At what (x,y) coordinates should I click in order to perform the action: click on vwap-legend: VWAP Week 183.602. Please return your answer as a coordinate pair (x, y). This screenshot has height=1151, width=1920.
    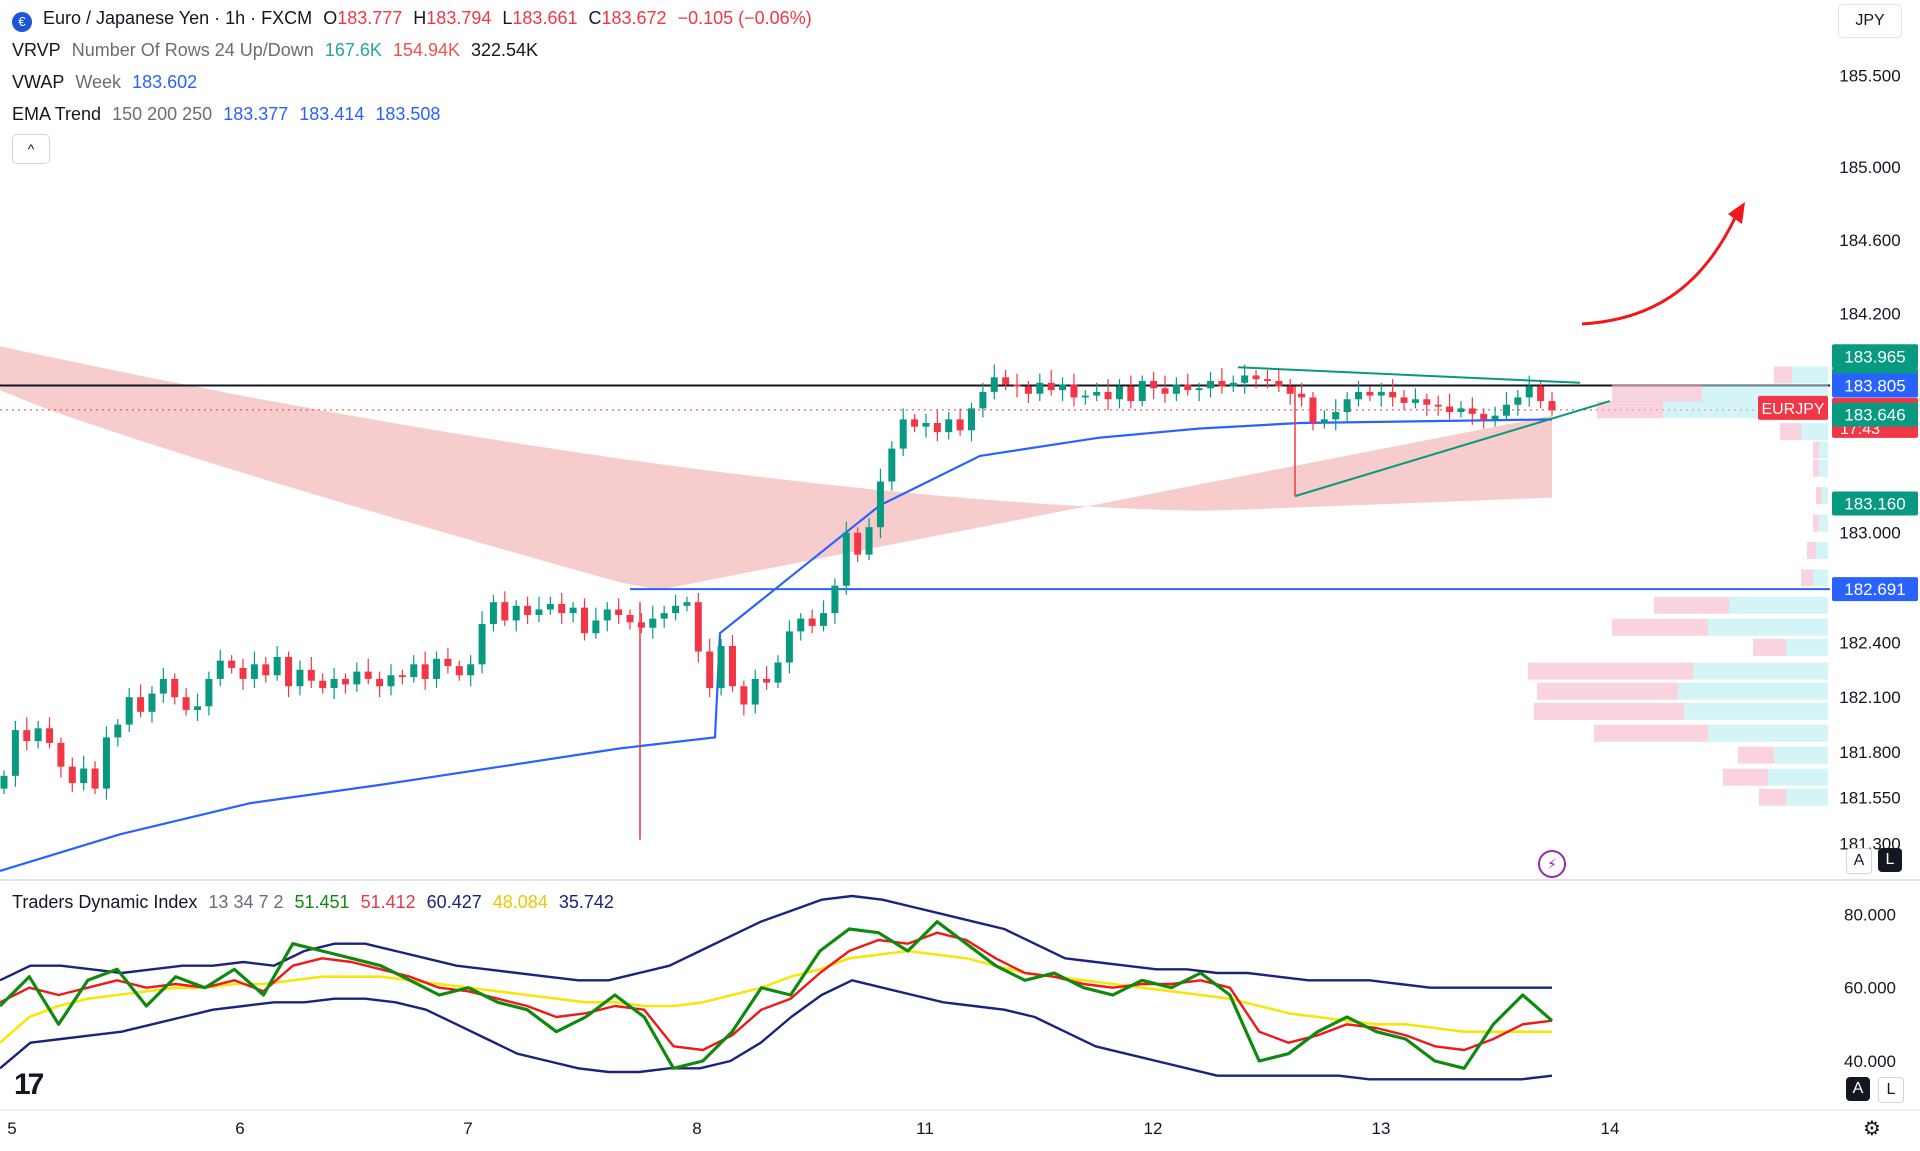
    Looking at the image, I should click on (107, 82).